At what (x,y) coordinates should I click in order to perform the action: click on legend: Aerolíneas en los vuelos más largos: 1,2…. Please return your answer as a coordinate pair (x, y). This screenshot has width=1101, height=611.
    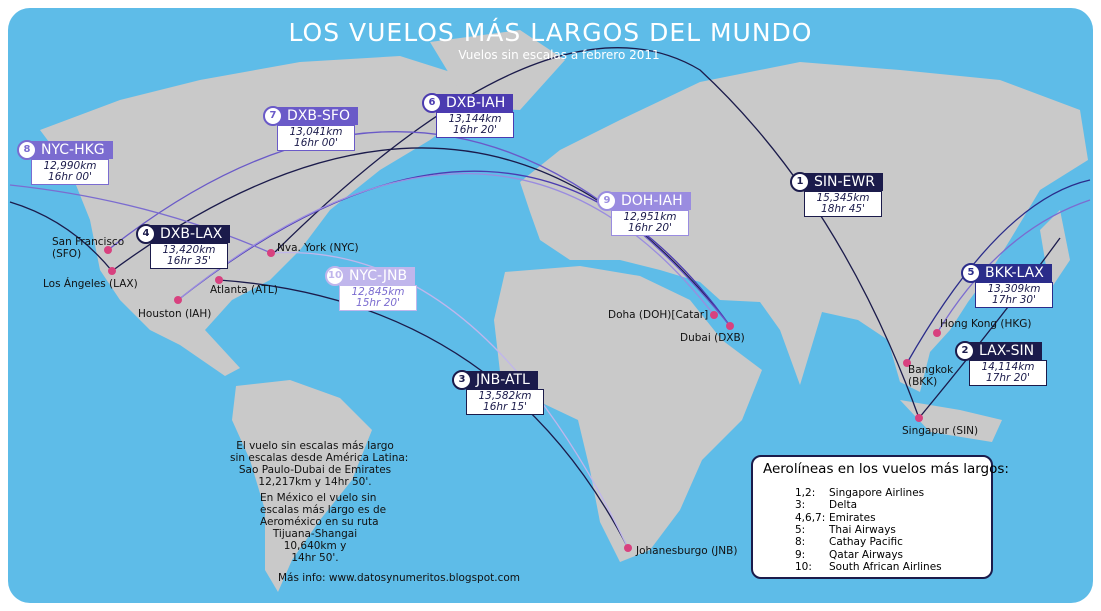
    Looking at the image, I should click on (880, 517).